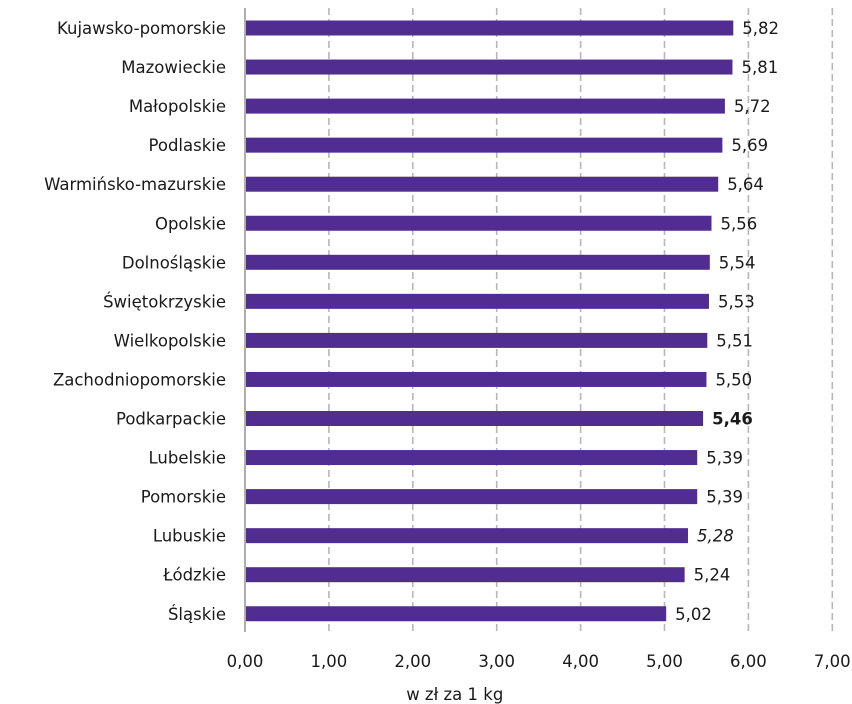 The image size is (852, 704). I want to click on value-label: 5,82, so click(760, 28).